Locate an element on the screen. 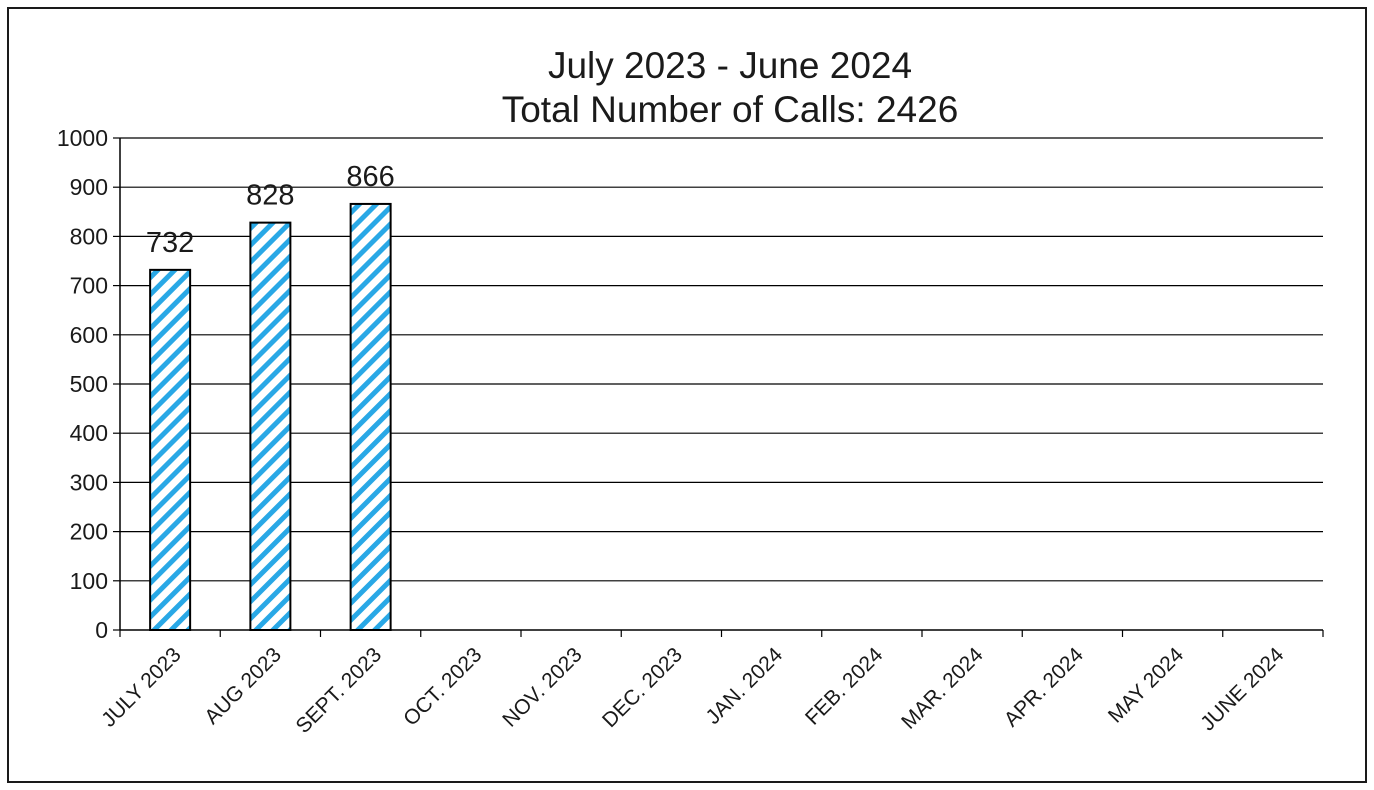 The image size is (1374, 790). data-label: 866 is located at coordinates (370, 177).